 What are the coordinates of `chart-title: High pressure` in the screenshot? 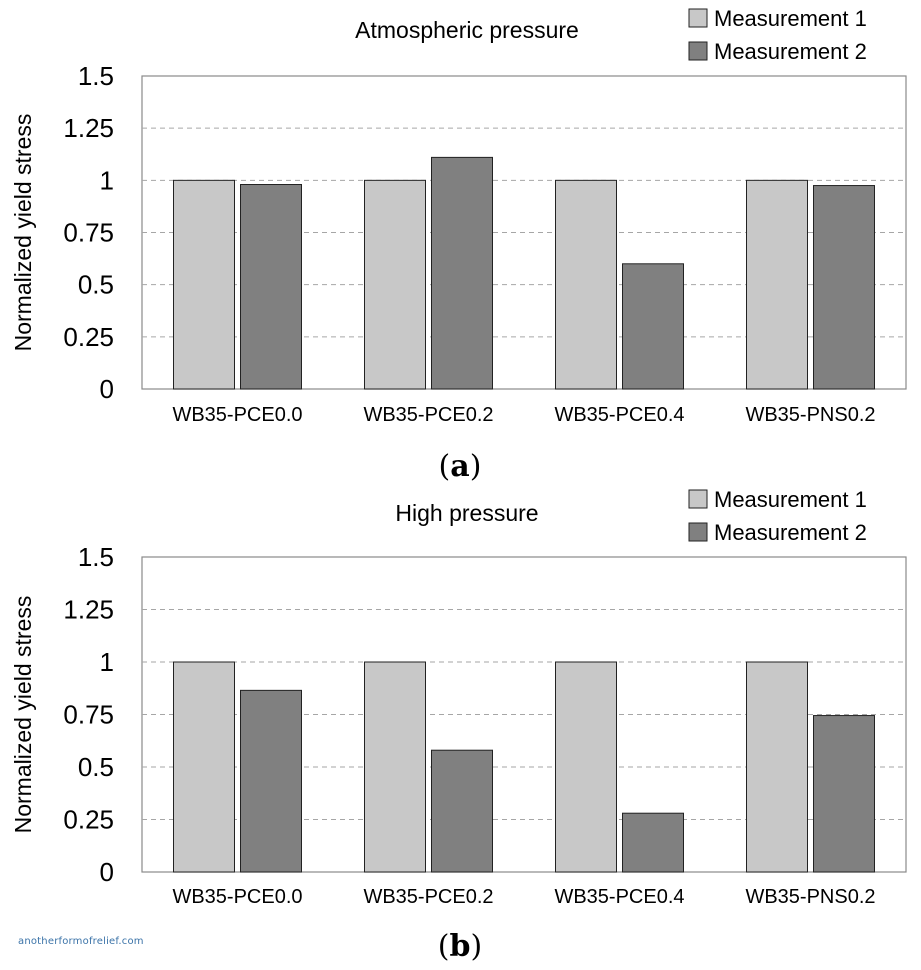 It's located at (466, 513).